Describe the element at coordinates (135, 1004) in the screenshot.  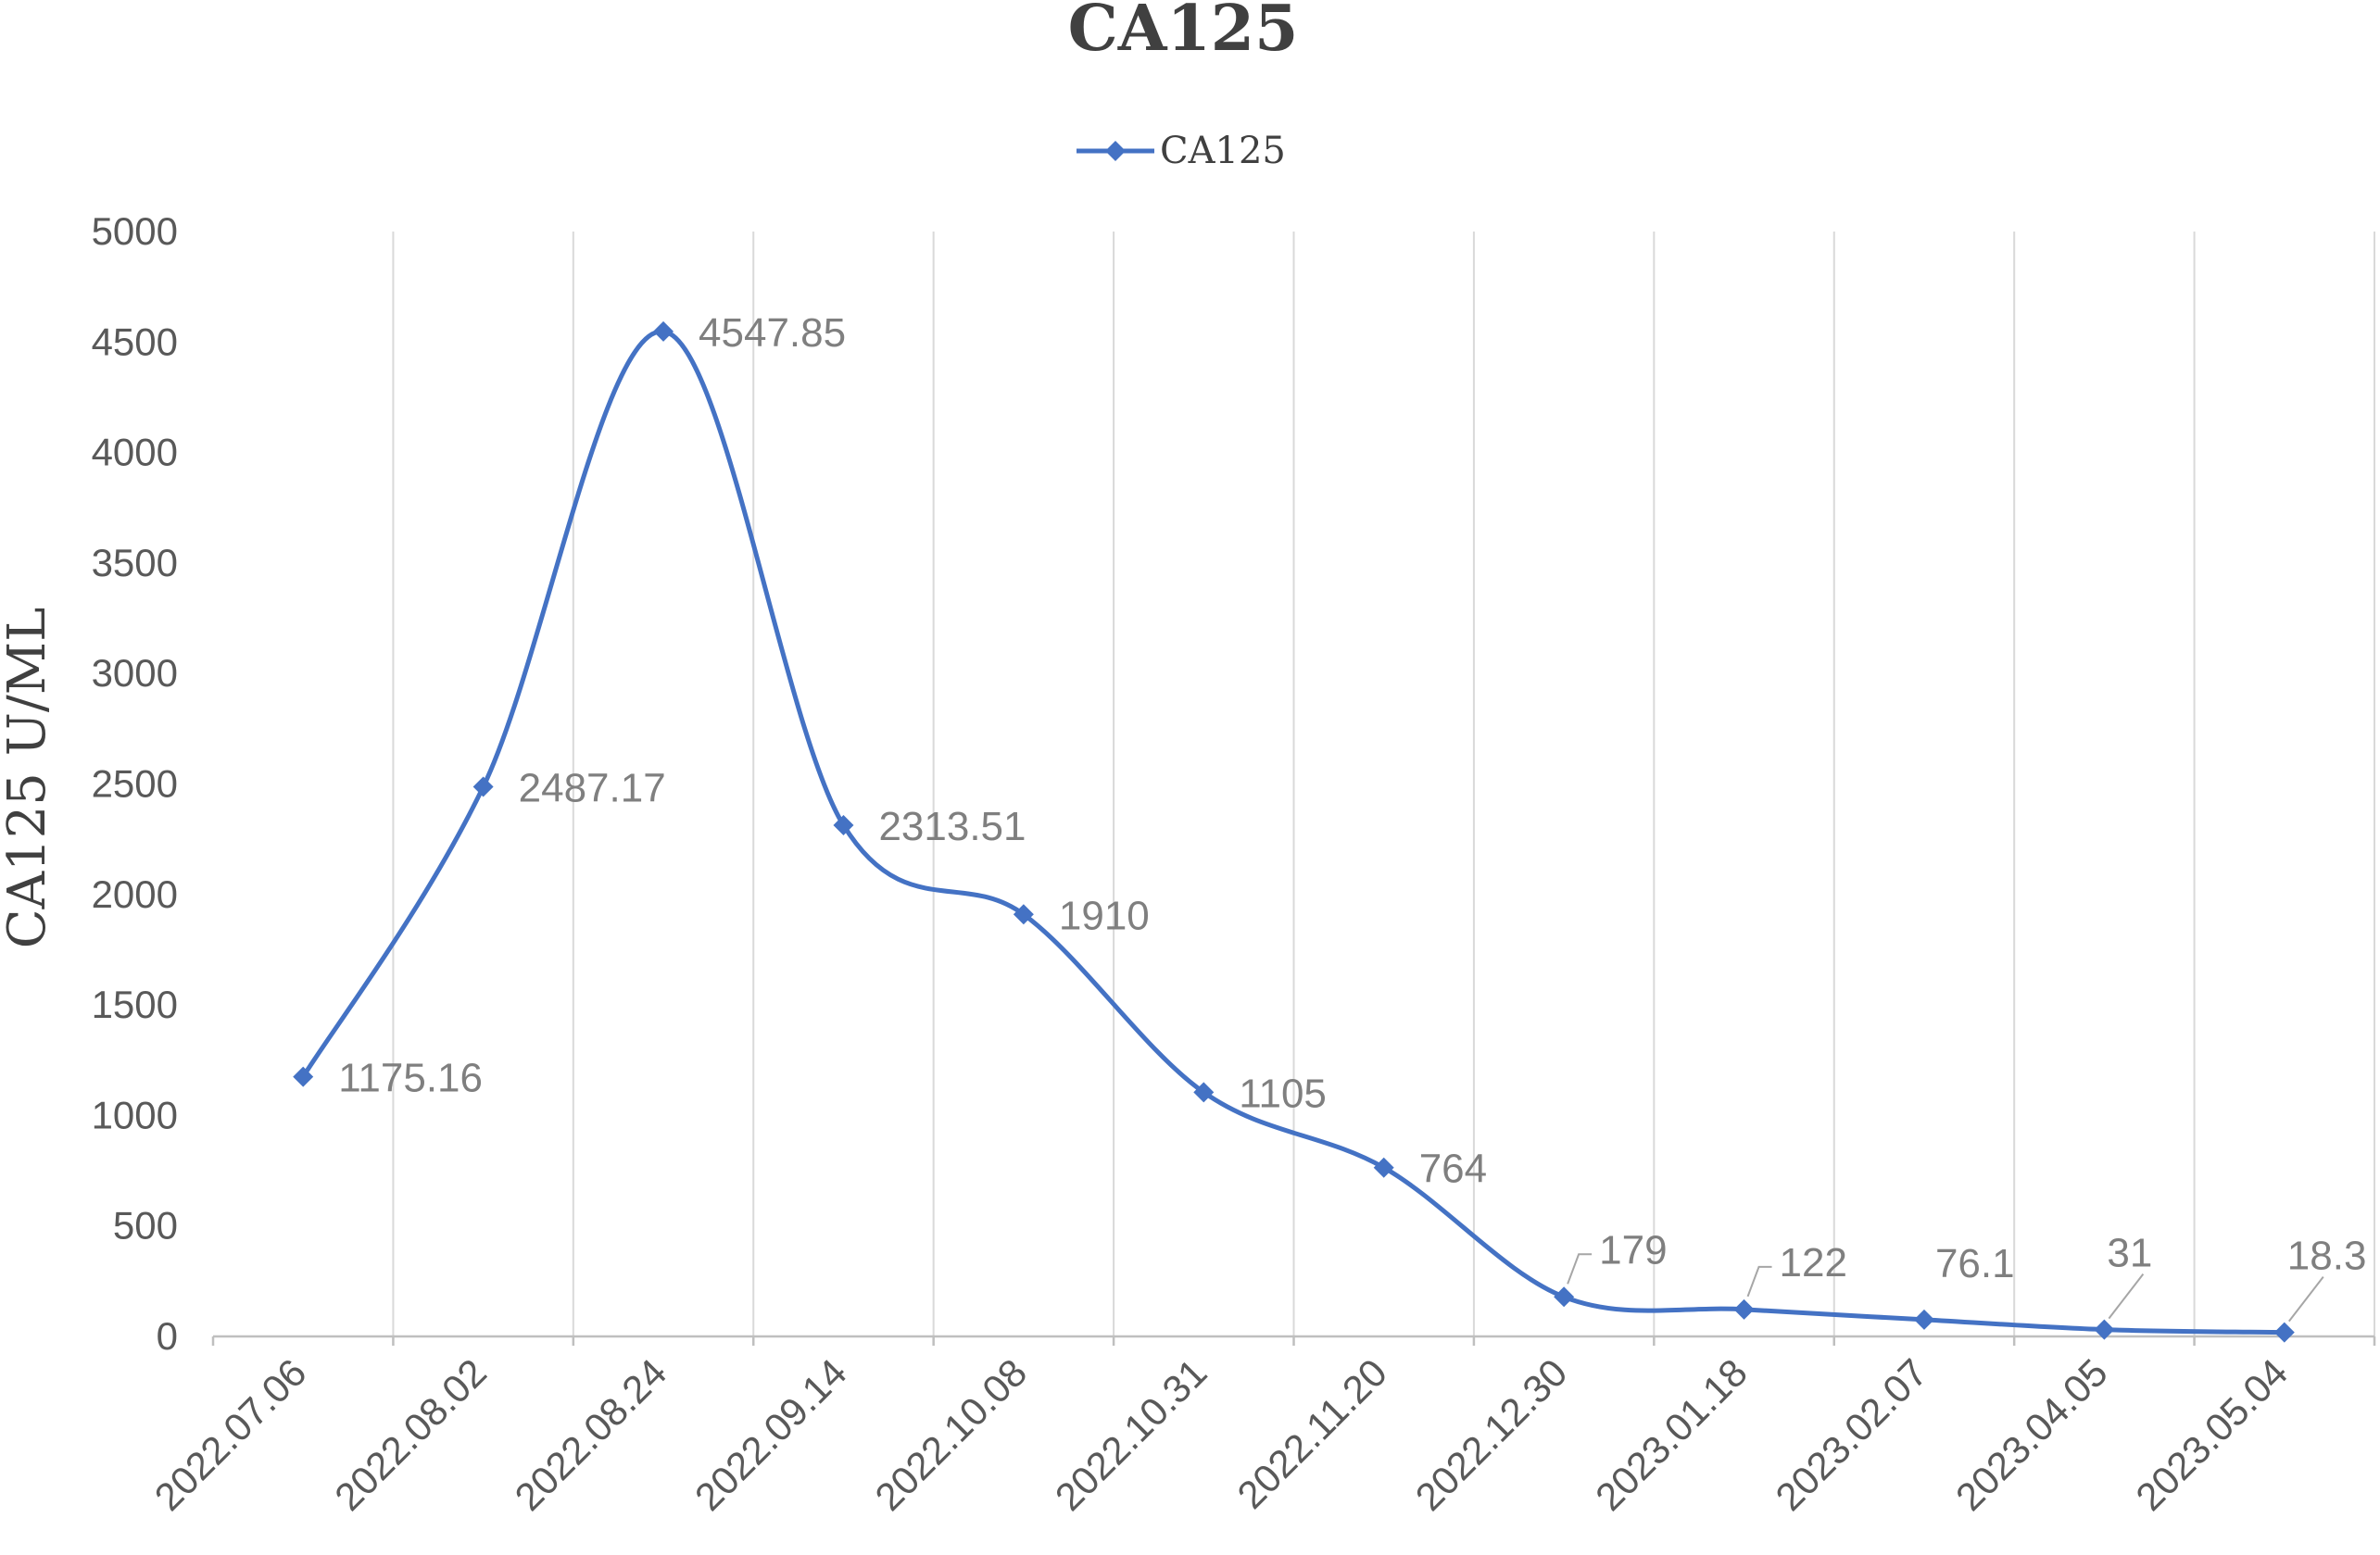
I see `y-tick-label: 1500` at that location.